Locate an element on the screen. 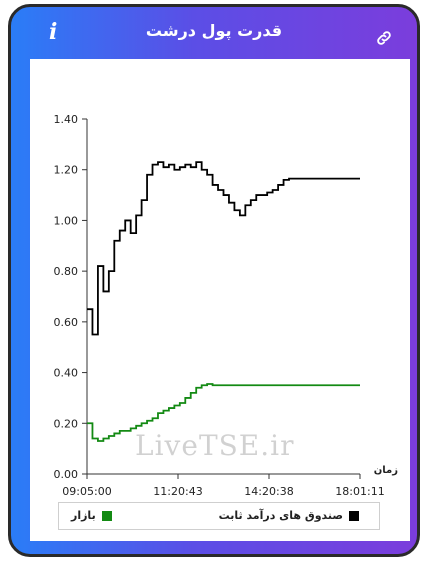  card-title: قدرت پول درشت is located at coordinates (214, 30).